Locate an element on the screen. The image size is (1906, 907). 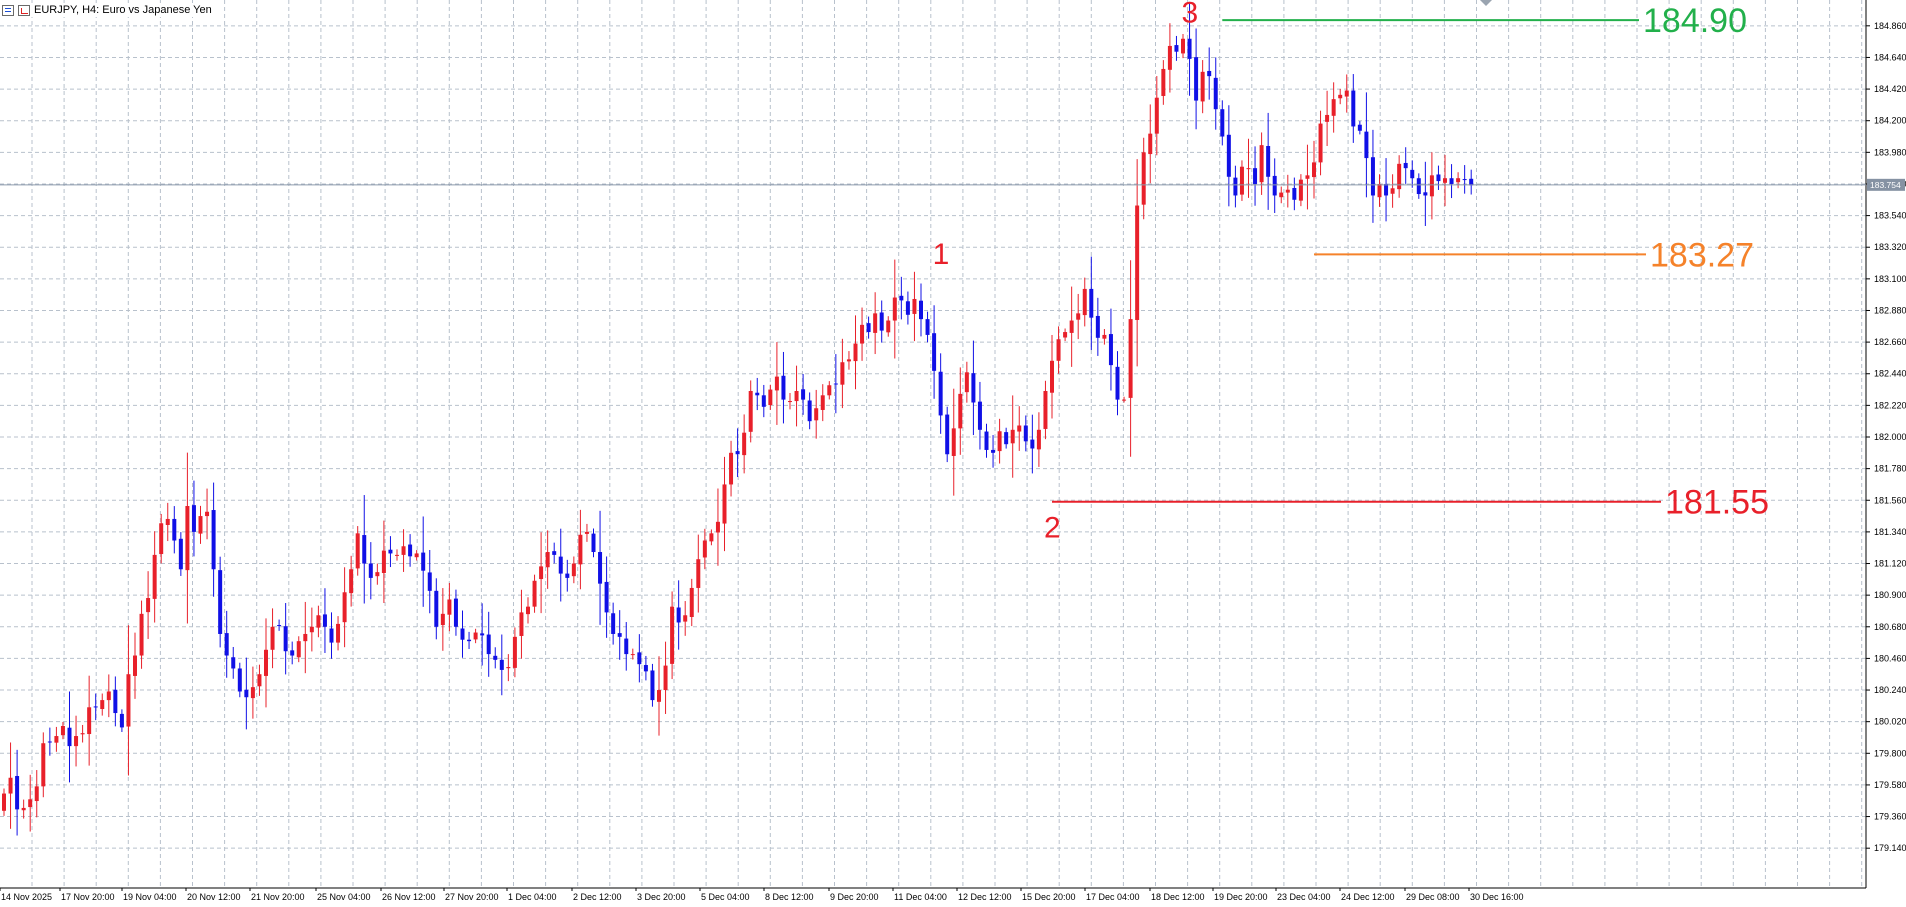
swing-point-label: 2 is located at coordinates (1052, 528).